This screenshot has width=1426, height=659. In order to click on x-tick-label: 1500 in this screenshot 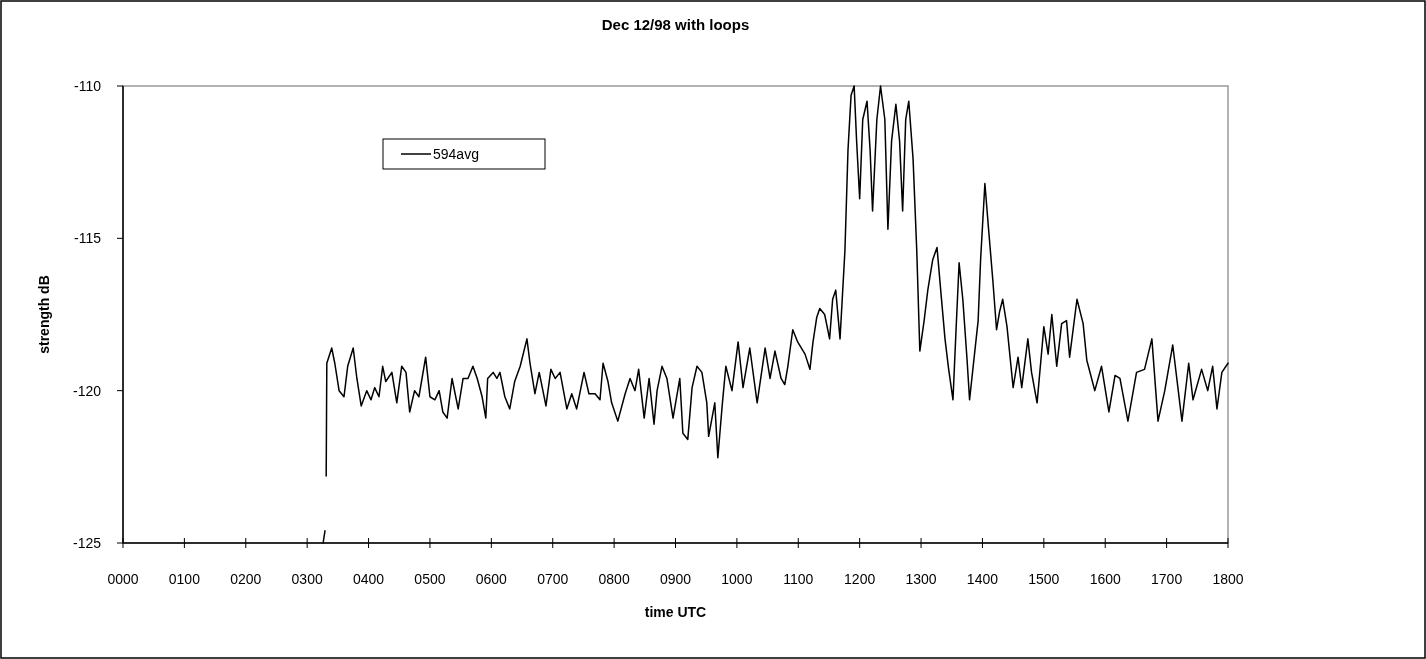, I will do `click(1044, 579)`.